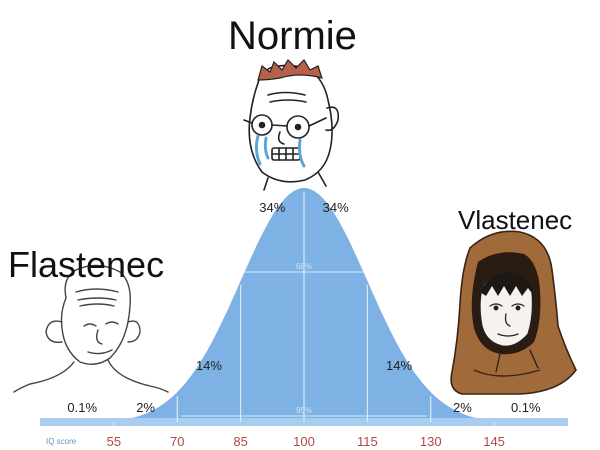  I want to click on range-label: 68%, so click(304, 266).